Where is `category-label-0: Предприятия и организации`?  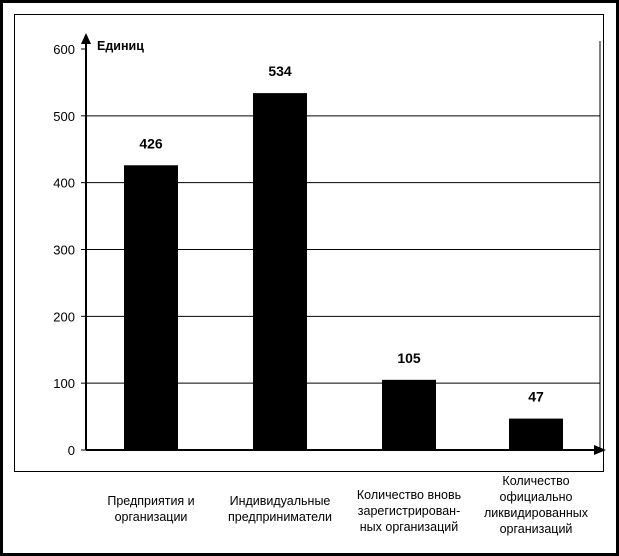 category-label-0: Предприятия и организации is located at coordinates (151, 509).